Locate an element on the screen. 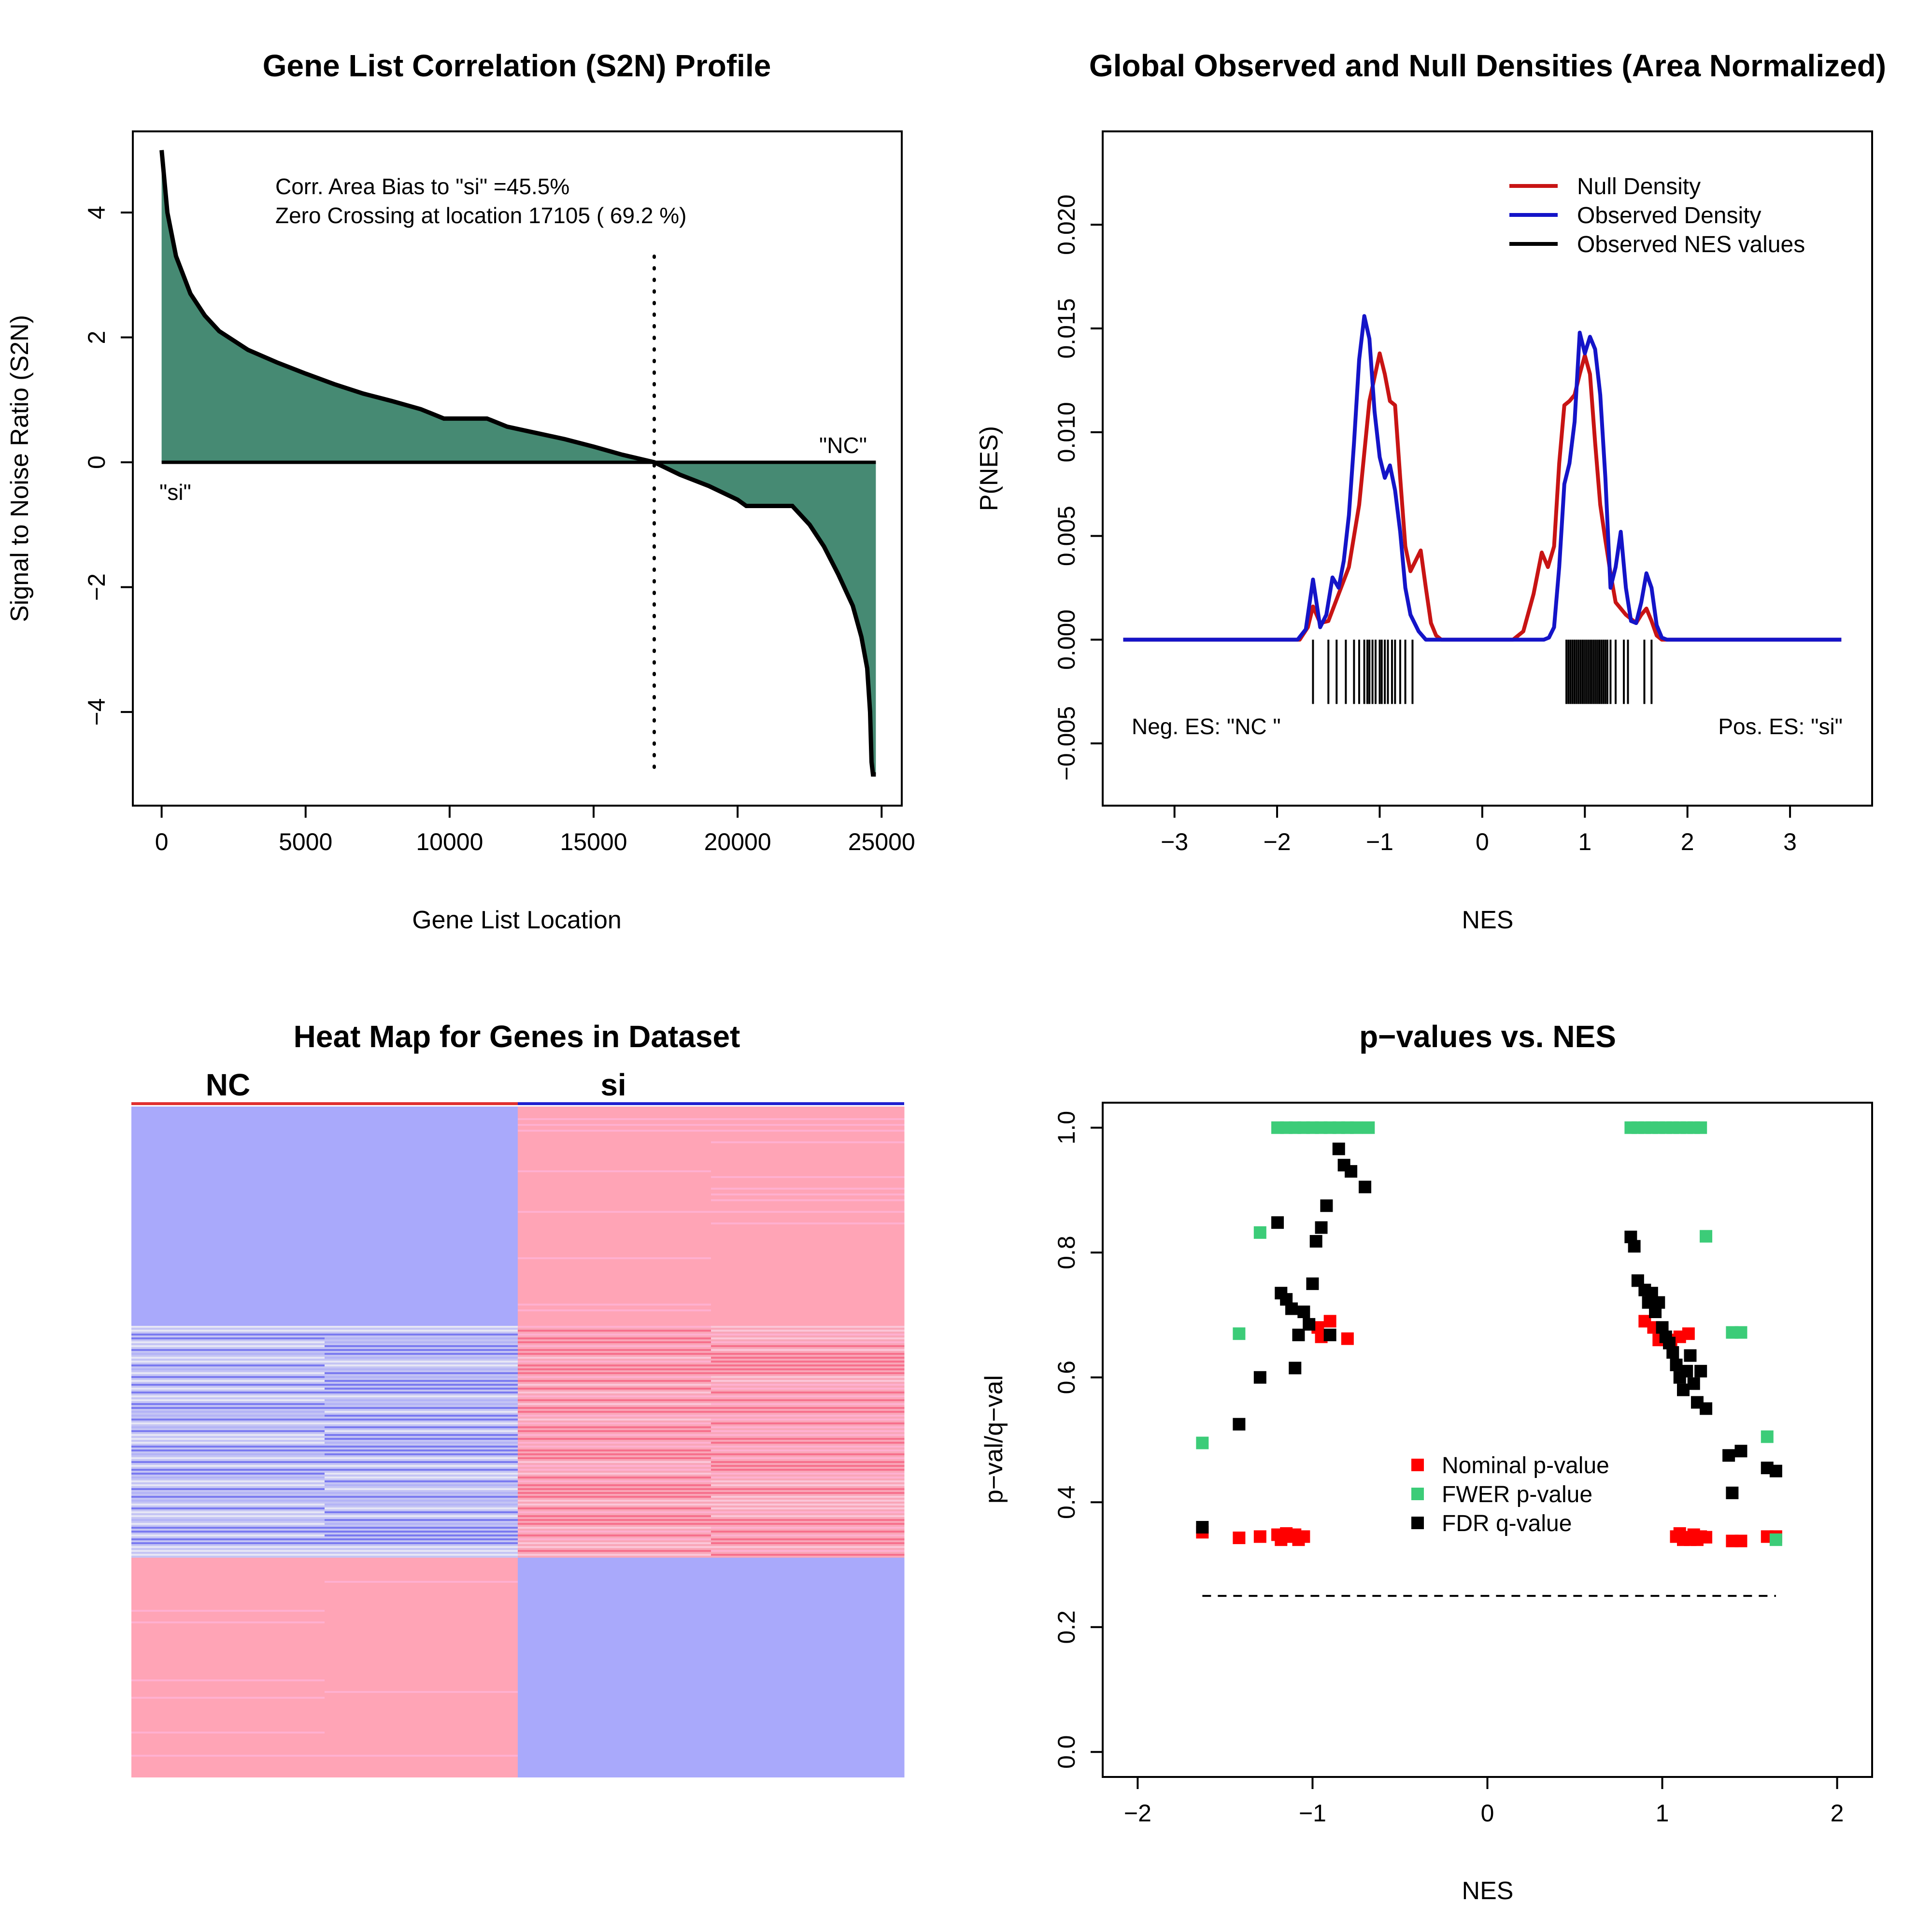  density-xtick-label: 1 is located at coordinates (1584, 841).